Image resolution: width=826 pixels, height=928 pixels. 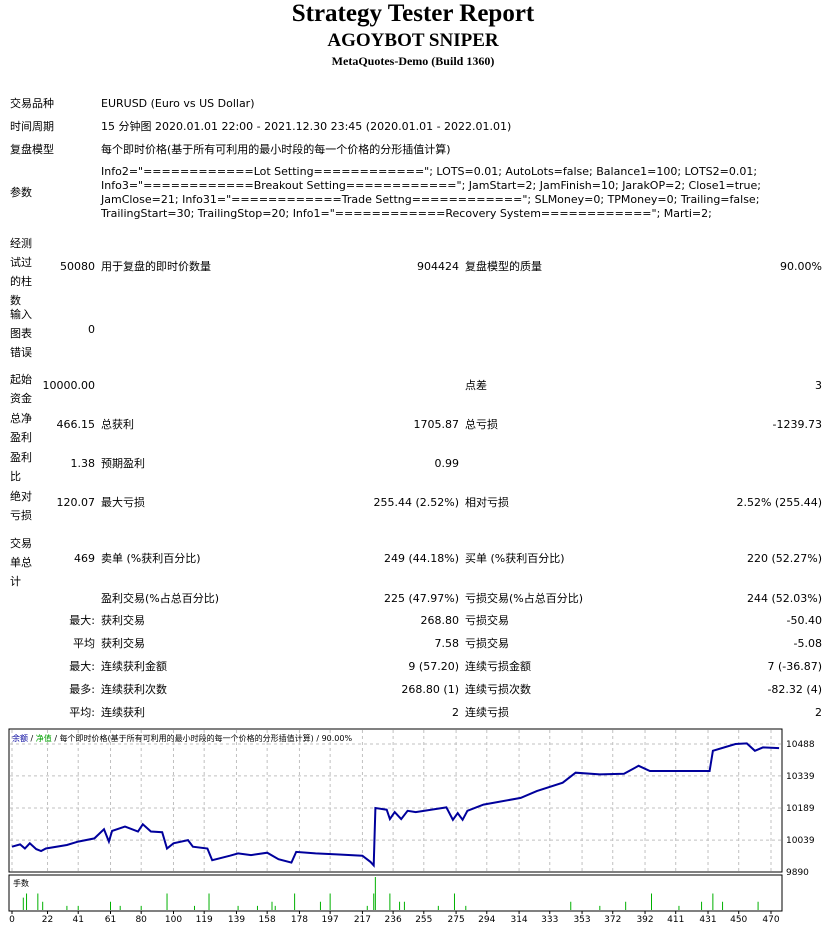 I want to click on x-tick-label: 470, so click(x=770, y=920).